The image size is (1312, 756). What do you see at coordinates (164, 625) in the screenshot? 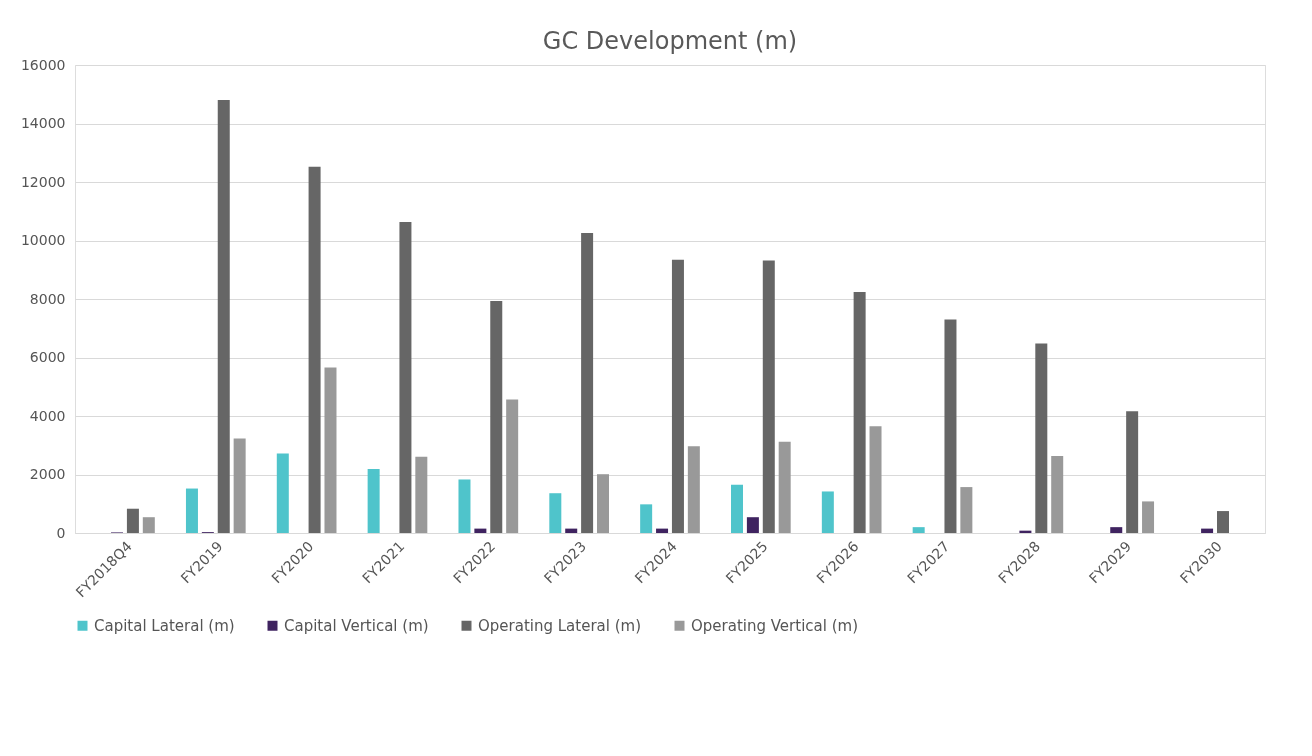
I see `legend-label: Capital Lateral (m)` at bounding box center [164, 625].